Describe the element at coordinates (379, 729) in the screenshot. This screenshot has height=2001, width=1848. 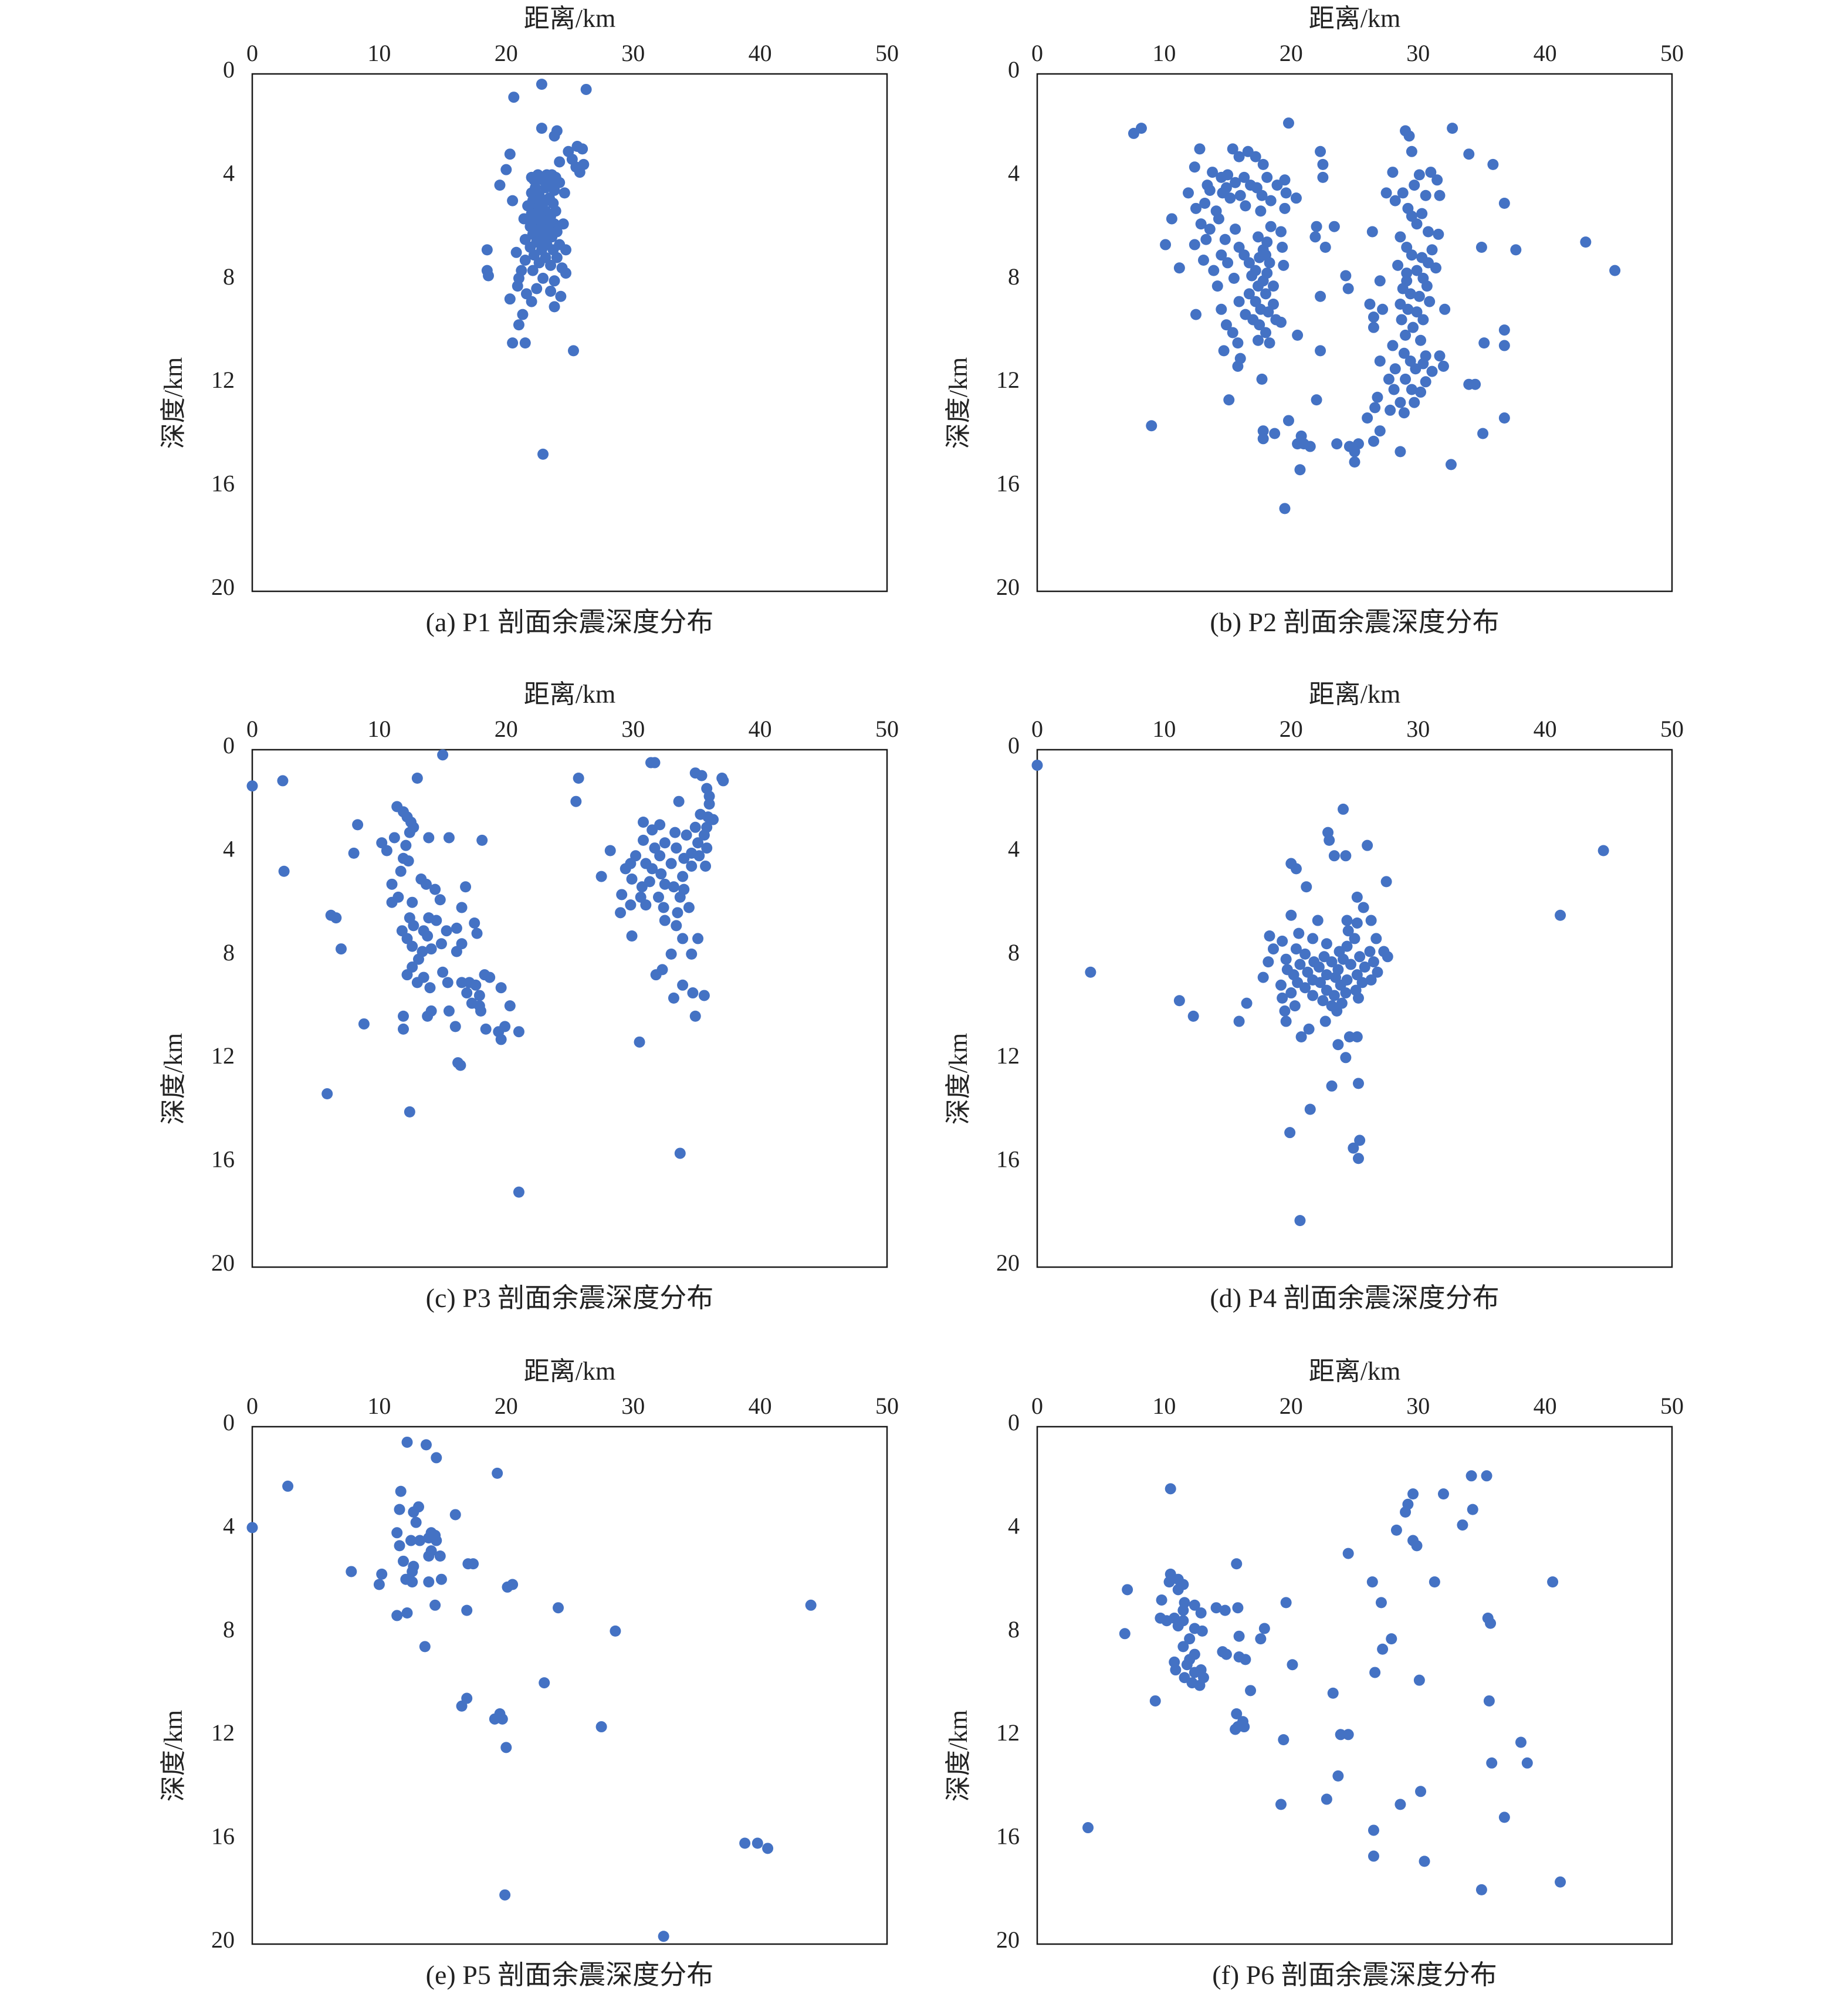
I see `panel-c-x-tick-label: 10` at that location.